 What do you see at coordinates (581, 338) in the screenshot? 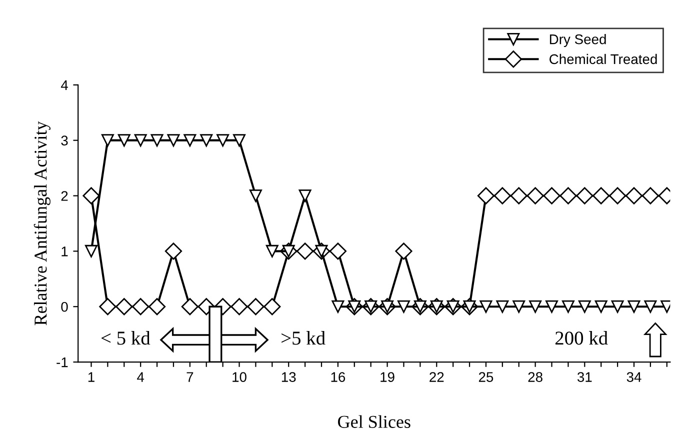
I see `annotation: 200 kd` at bounding box center [581, 338].